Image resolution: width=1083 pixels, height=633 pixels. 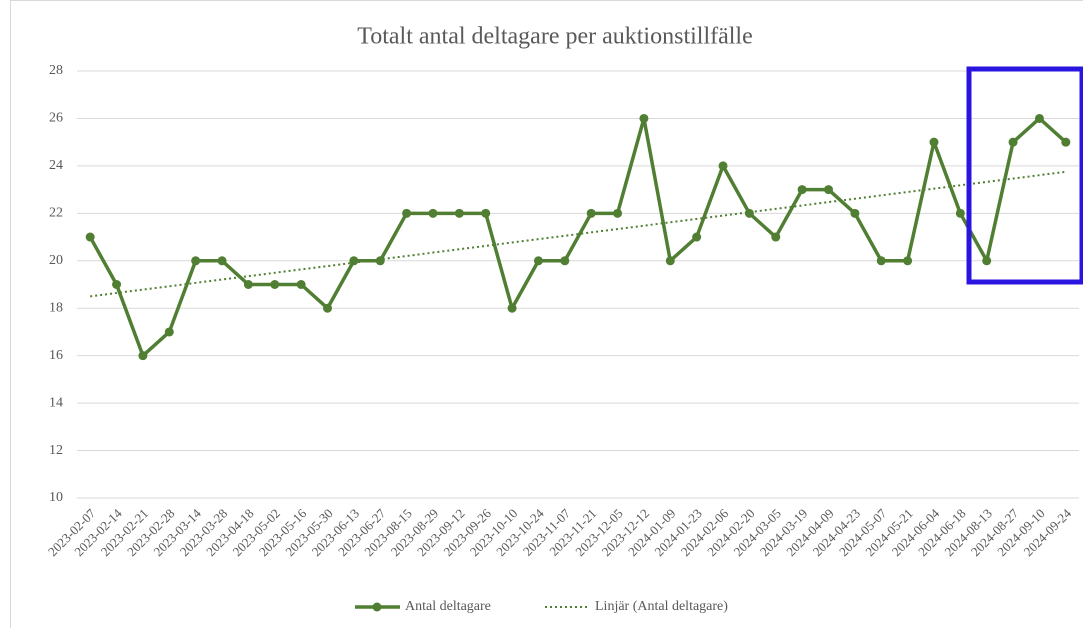 What do you see at coordinates (377, 607) in the screenshot?
I see `legend-marker` at bounding box center [377, 607].